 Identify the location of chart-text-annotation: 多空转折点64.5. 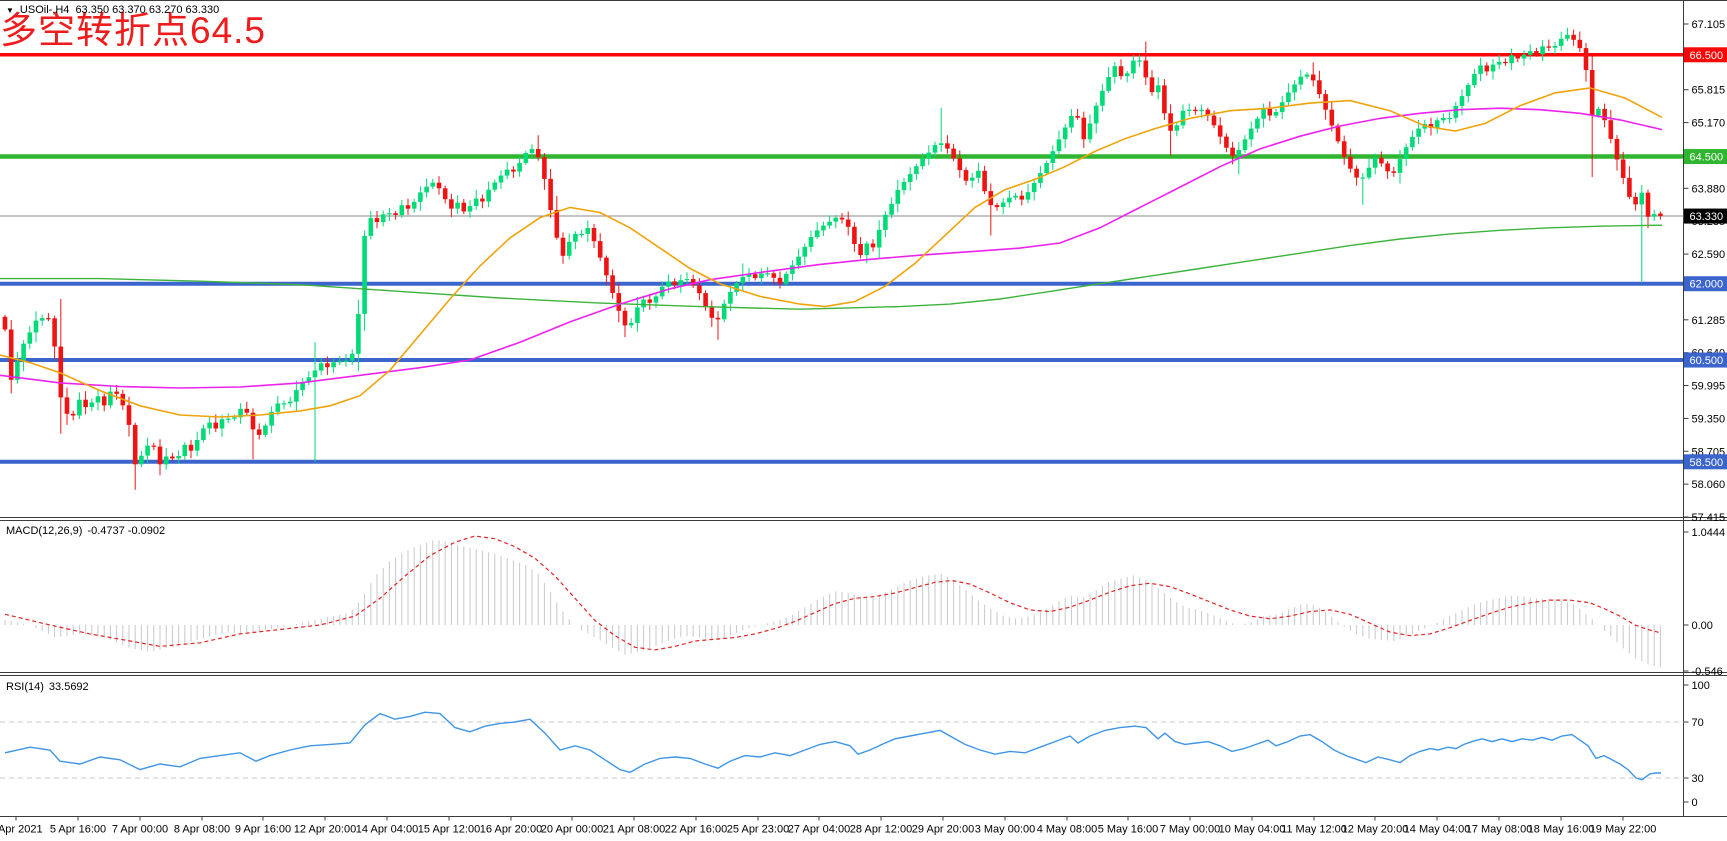
(133, 30).